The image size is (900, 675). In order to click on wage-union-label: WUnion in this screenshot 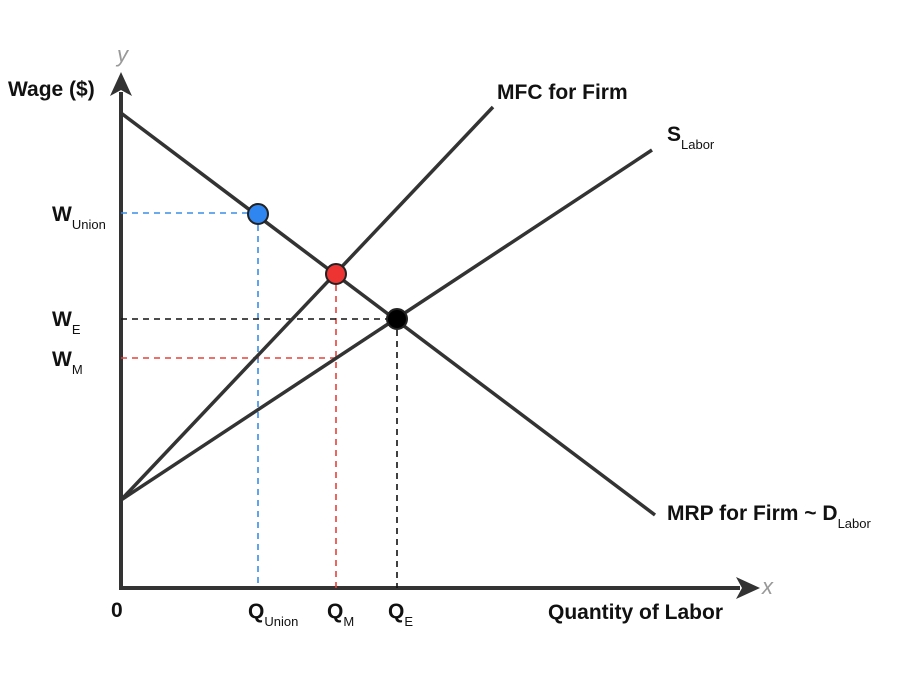, I will do `click(79, 217)`.